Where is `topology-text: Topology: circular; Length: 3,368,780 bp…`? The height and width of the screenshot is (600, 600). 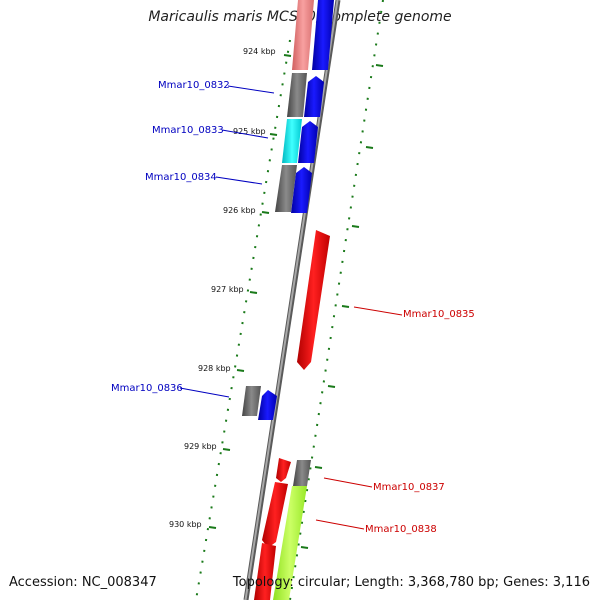 topology-text: Topology: circular; Length: 3,368,780 bp… is located at coordinates (411, 582).